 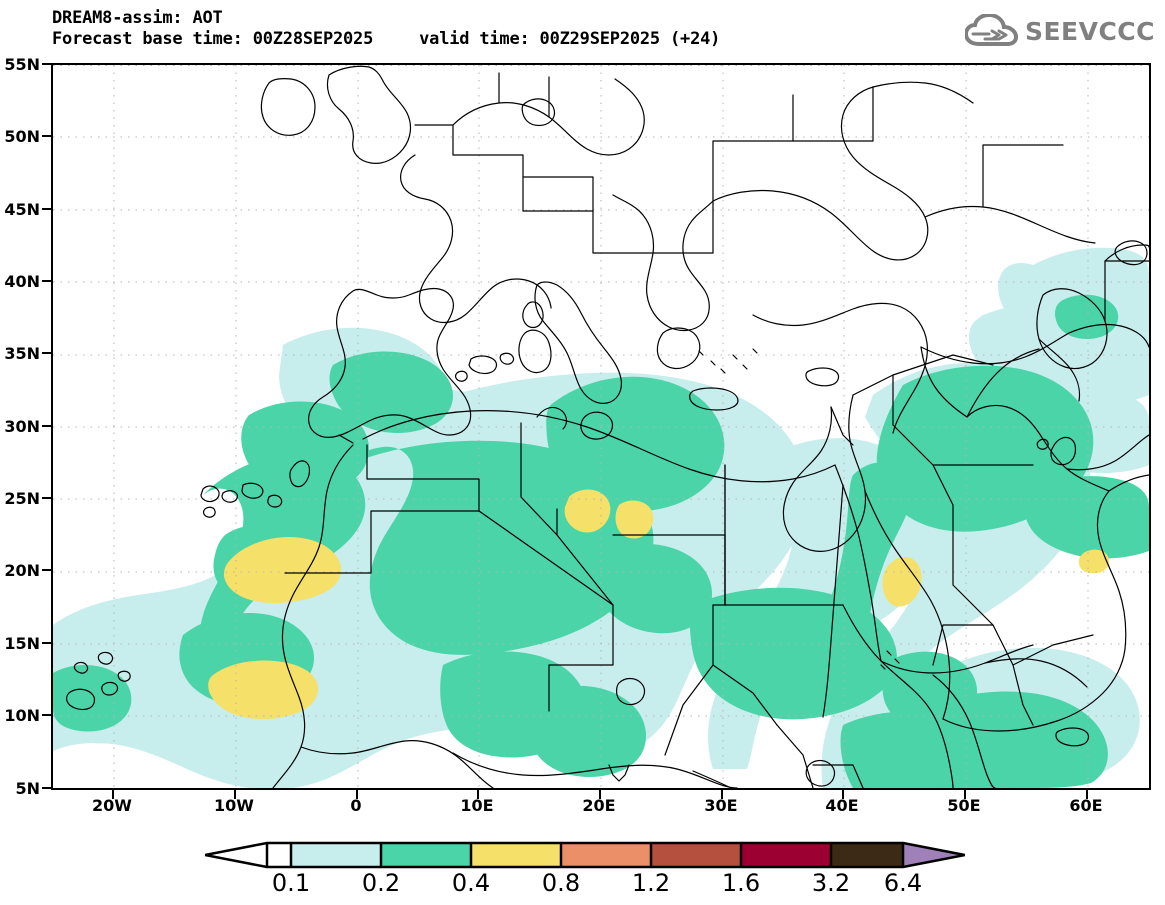 I want to click on xtick-label-0: 0, so click(x=356, y=805).